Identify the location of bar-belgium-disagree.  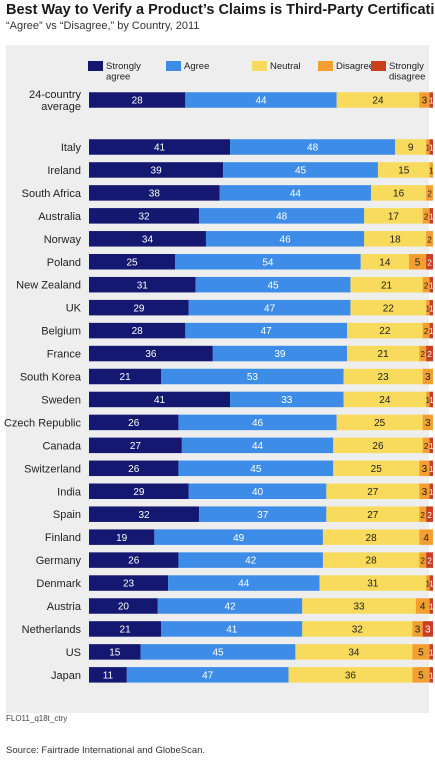
(426, 330).